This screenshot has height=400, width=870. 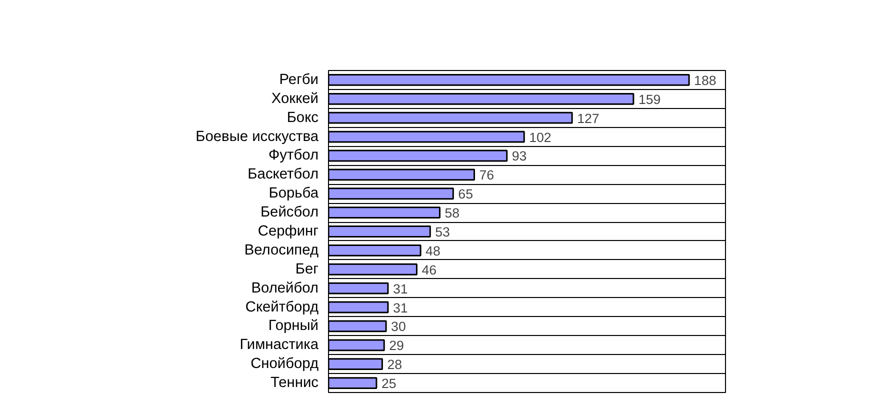 What do you see at coordinates (519, 156) in the screenshot?
I see `data-label: 93` at bounding box center [519, 156].